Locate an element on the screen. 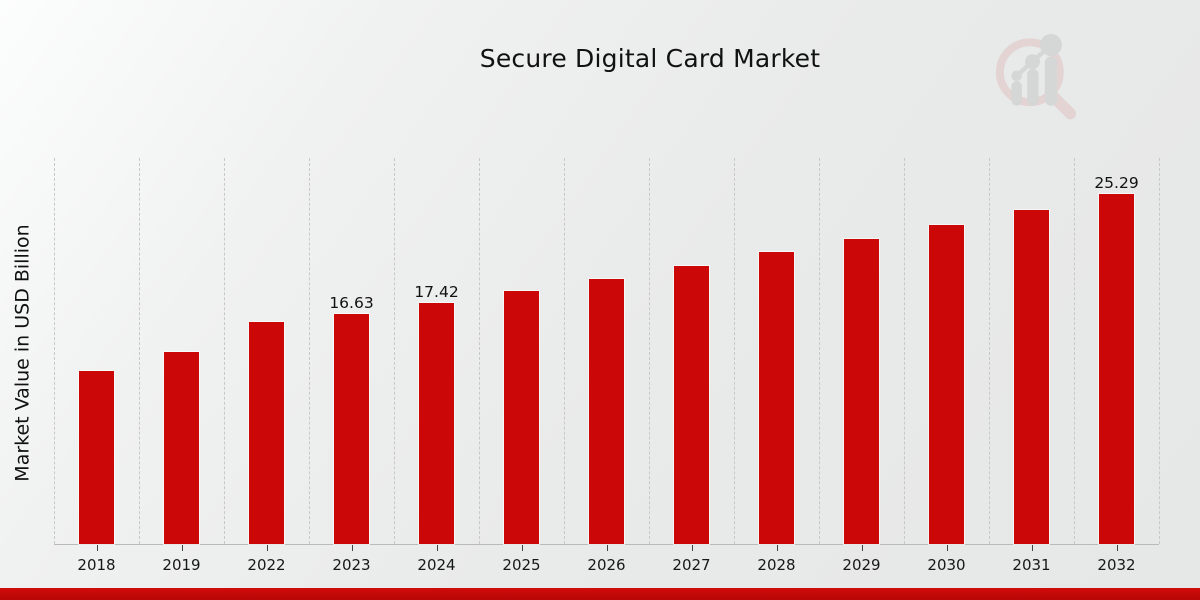 The width and height of the screenshot is (1200, 600). x-label-2019: 2019 is located at coordinates (181, 565).